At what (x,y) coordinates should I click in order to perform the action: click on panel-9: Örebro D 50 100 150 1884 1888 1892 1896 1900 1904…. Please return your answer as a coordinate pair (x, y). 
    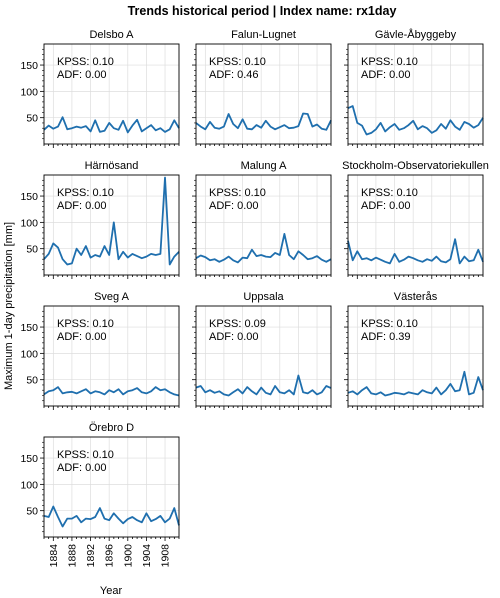
    Looking at the image, I should click on (100, 495).